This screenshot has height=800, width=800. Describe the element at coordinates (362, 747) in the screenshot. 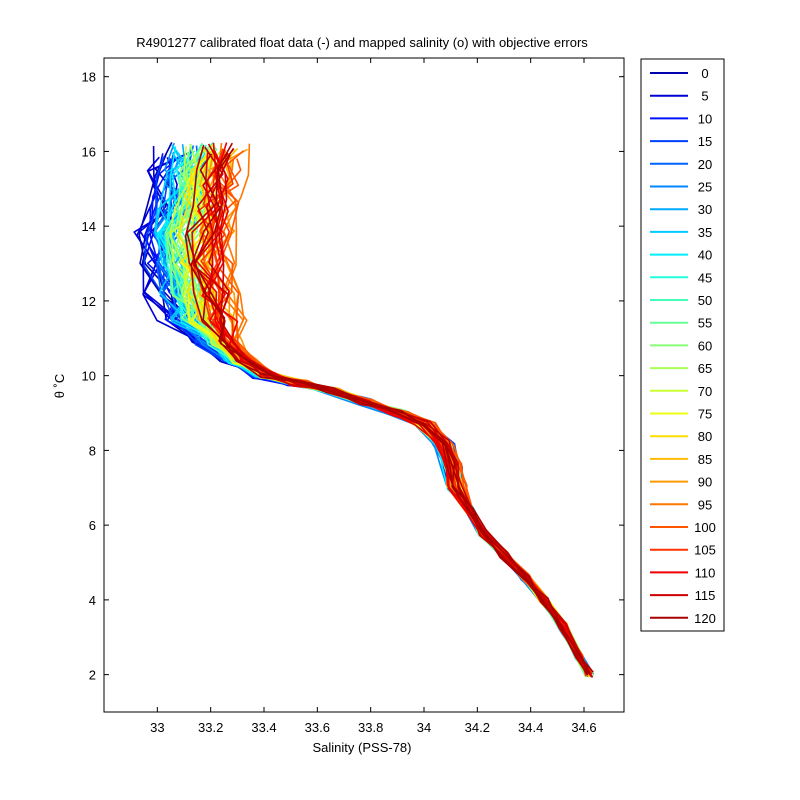

I see `x-axis-label: Salinity (PSS-78)` at that location.